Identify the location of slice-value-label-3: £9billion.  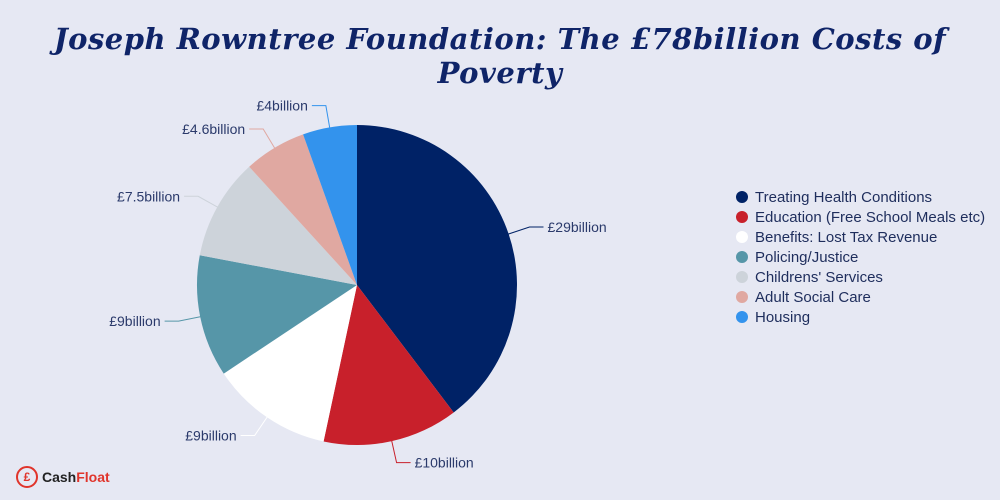
(210, 435).